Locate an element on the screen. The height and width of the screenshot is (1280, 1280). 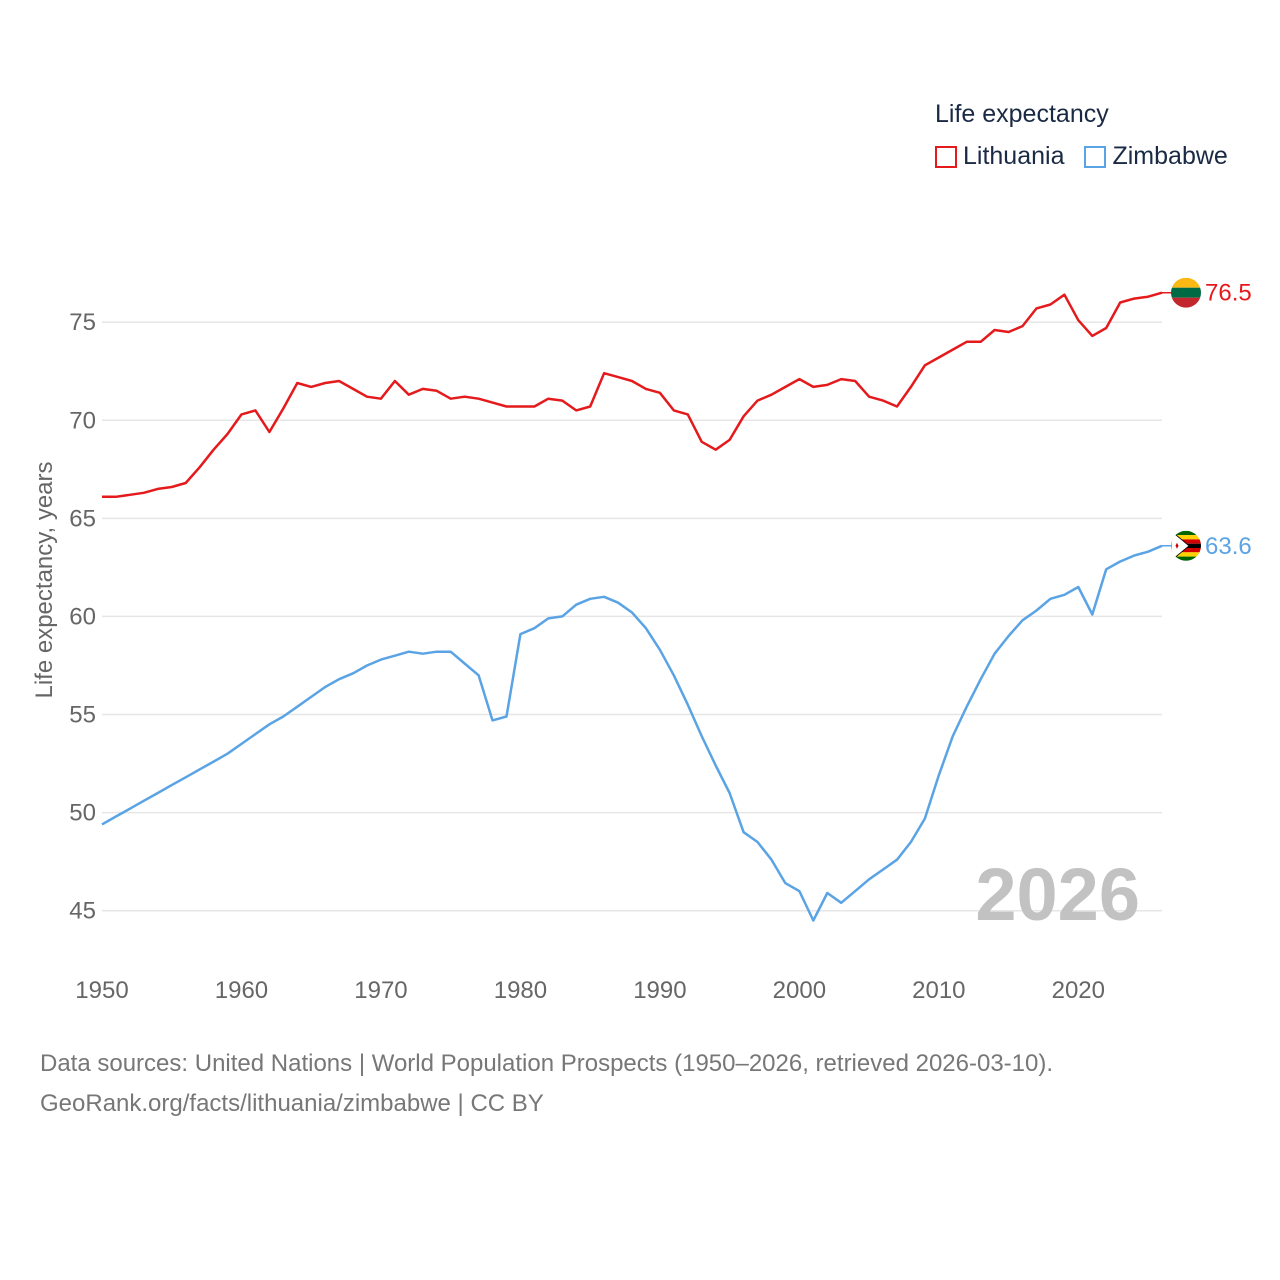
x-tick-label: 1950 is located at coordinates (101, 990).